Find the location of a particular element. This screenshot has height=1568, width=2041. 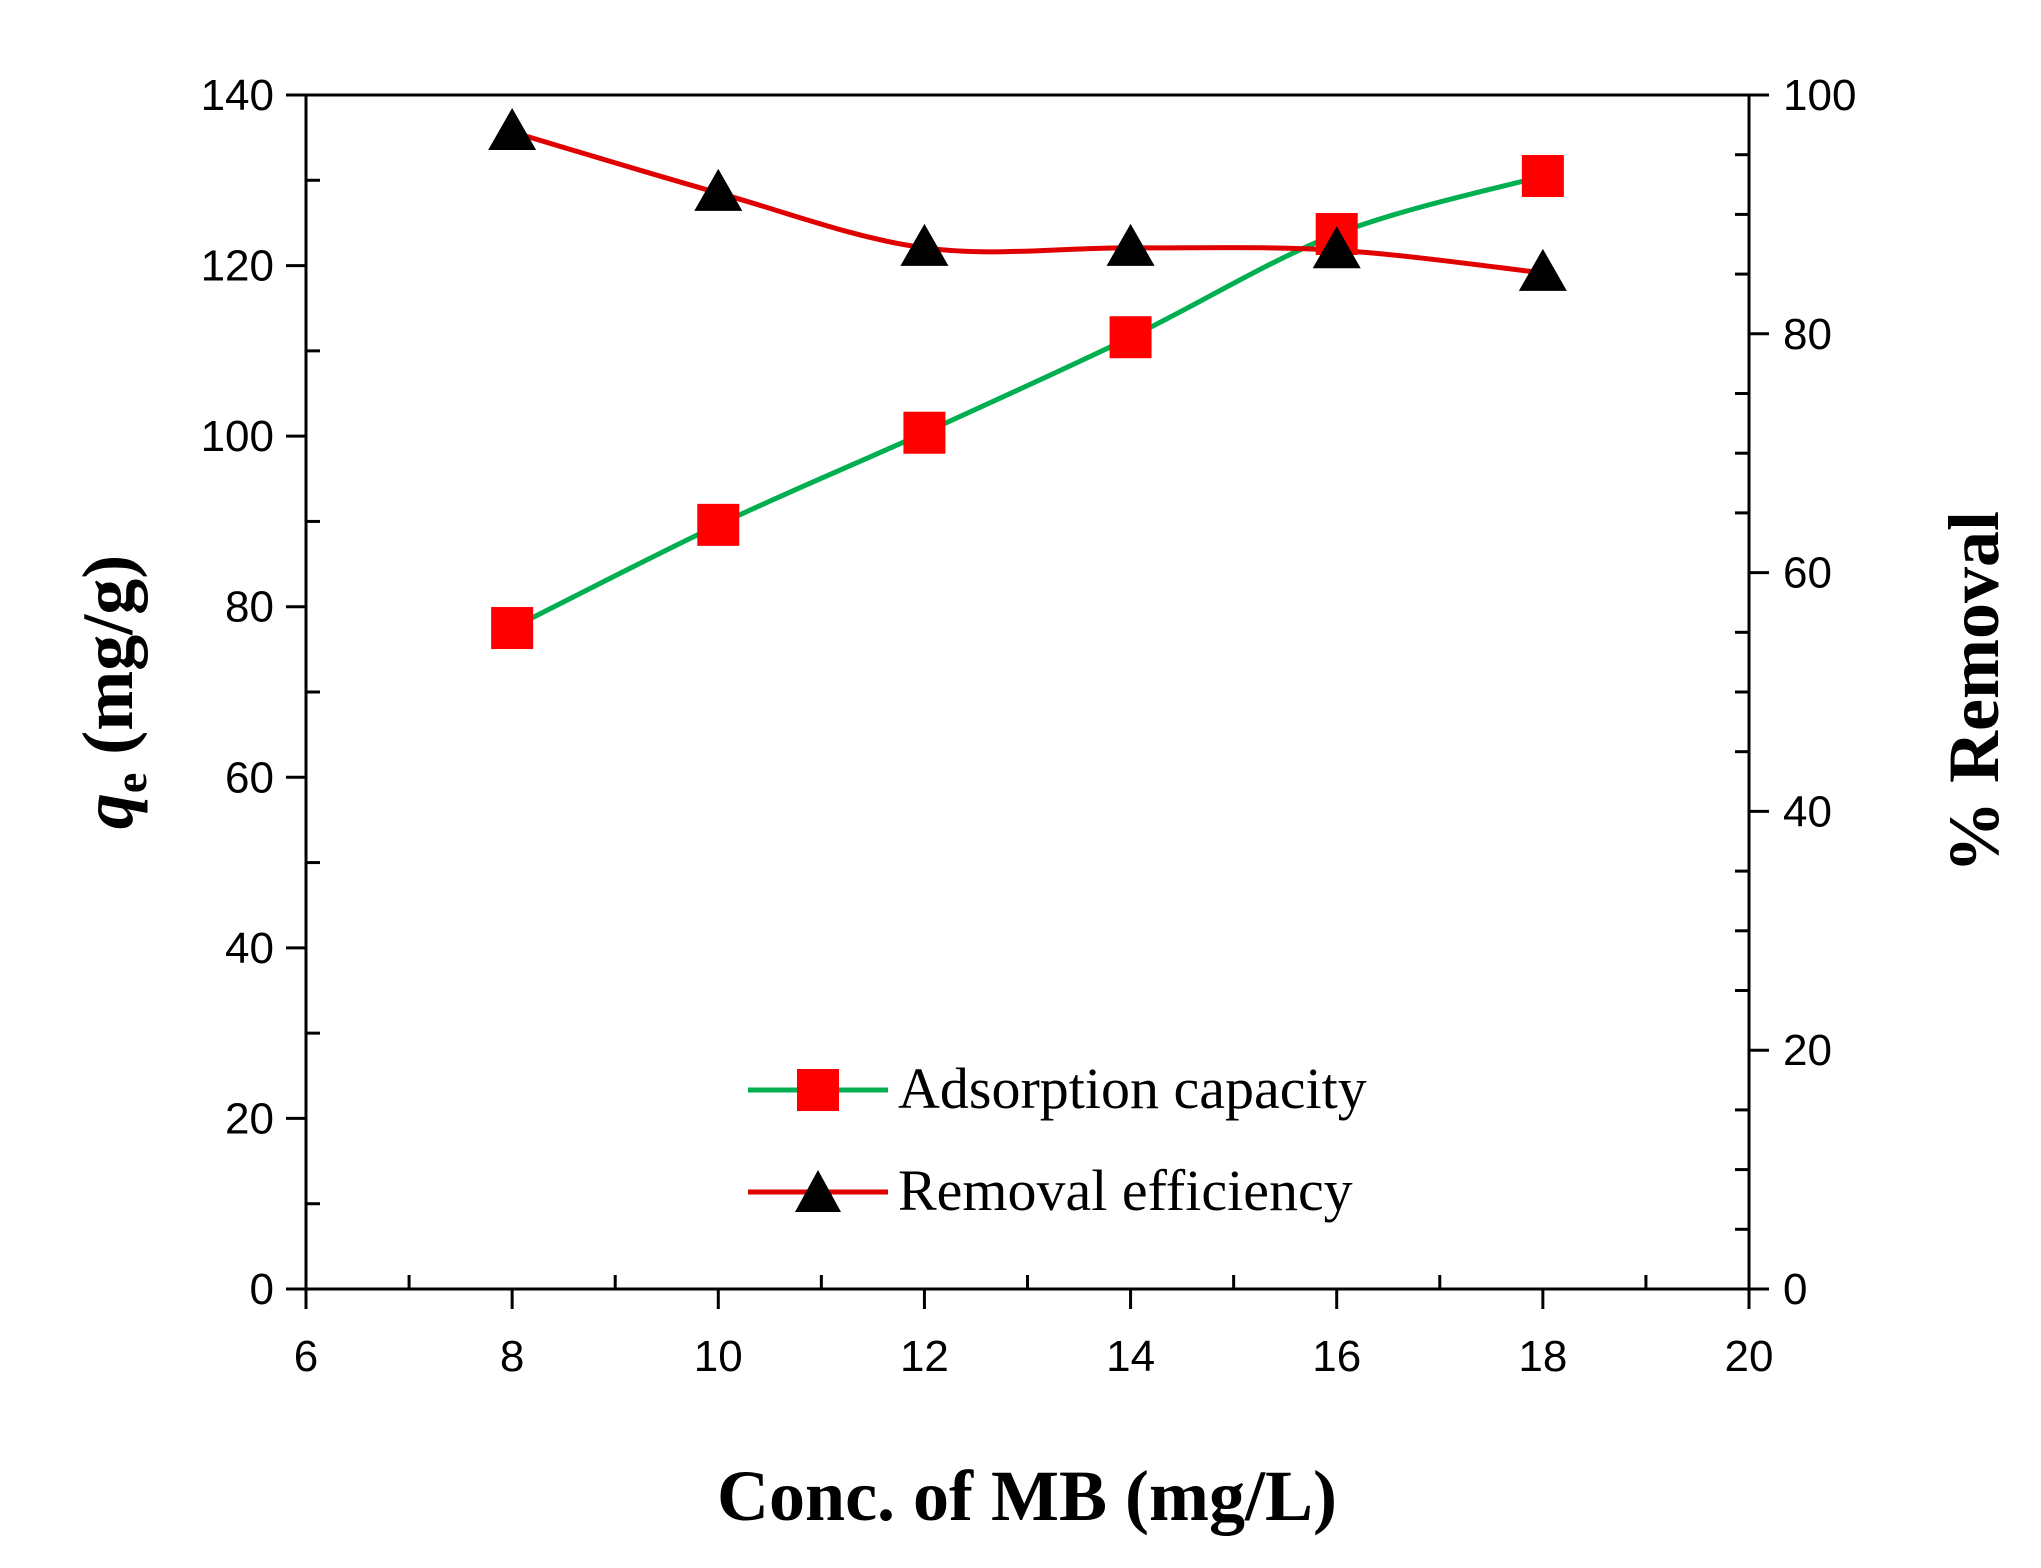

right-y-axis-title: % Removal is located at coordinates (1974, 692).